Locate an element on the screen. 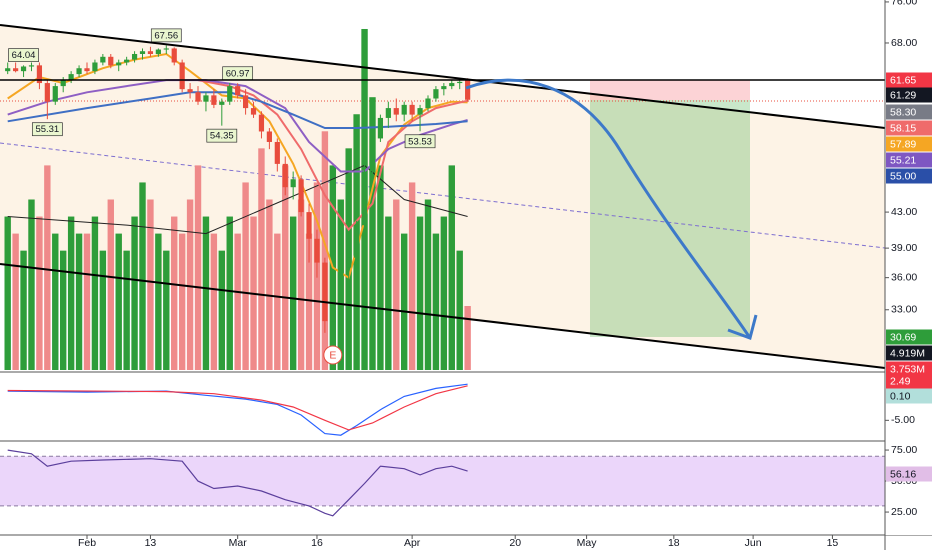 The image size is (932, 550). price-badge-label: 58.15 is located at coordinates (903, 128).